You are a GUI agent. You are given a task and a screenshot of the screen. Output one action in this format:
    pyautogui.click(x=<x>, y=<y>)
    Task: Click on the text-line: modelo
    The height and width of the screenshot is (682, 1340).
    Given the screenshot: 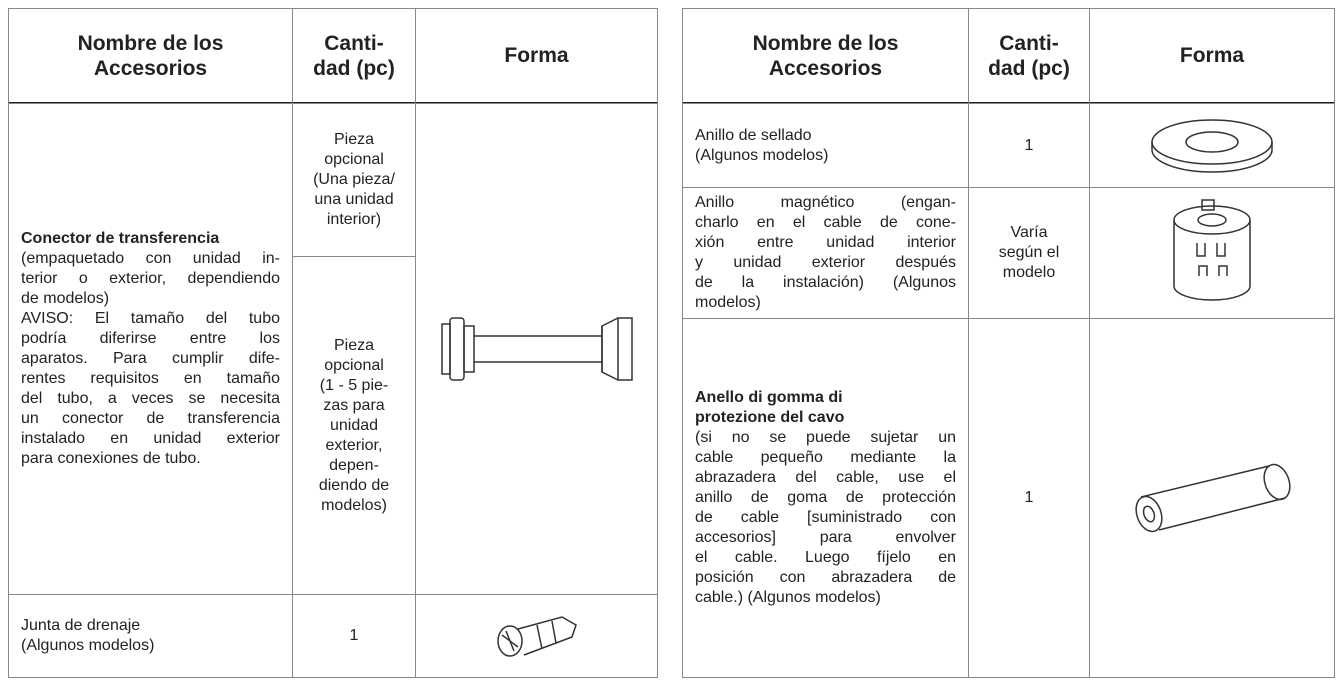 What is the action you would take?
    pyautogui.click(x=1029, y=272)
    